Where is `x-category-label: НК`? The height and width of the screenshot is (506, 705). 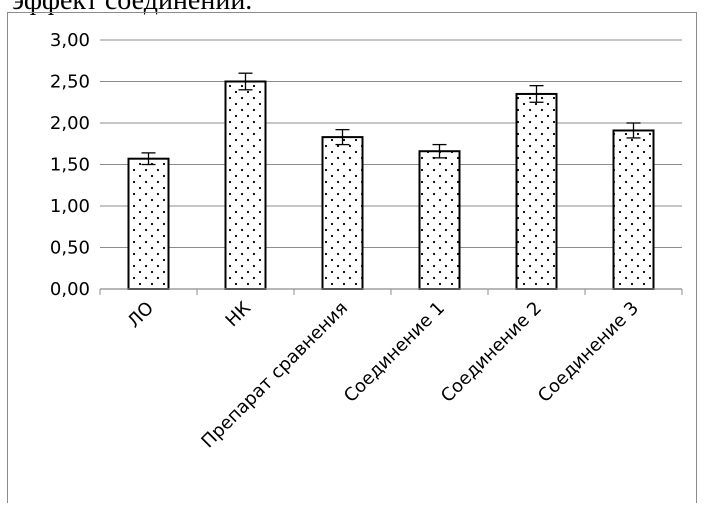 x-category-label: НК is located at coordinates (239, 315).